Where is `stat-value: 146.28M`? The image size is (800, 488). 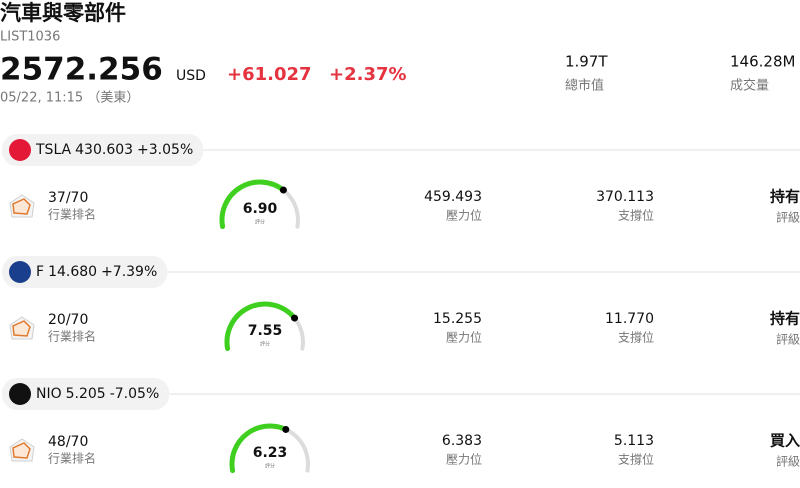
stat-value: 146.28M is located at coordinates (762, 62).